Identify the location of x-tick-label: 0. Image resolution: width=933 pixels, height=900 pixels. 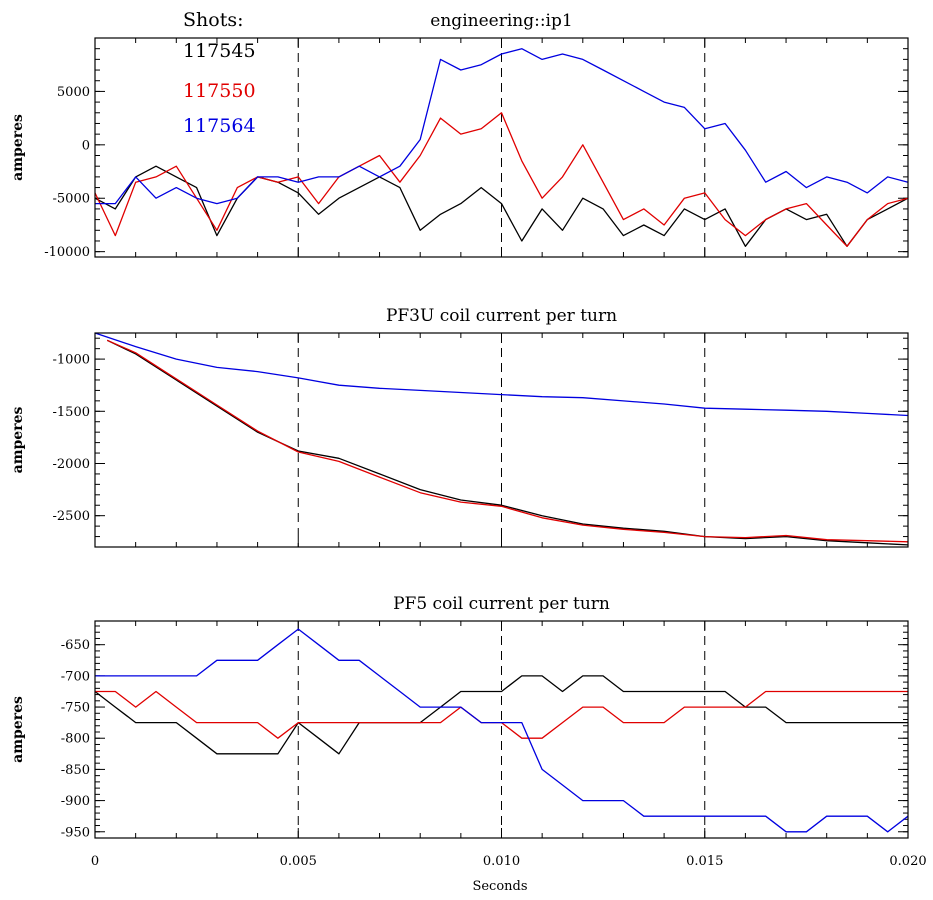
(95, 861).